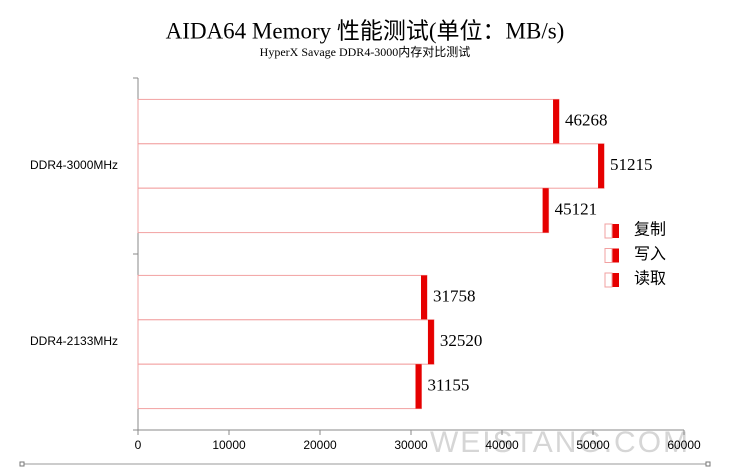  I want to click on value-label: 51215, so click(631, 164).